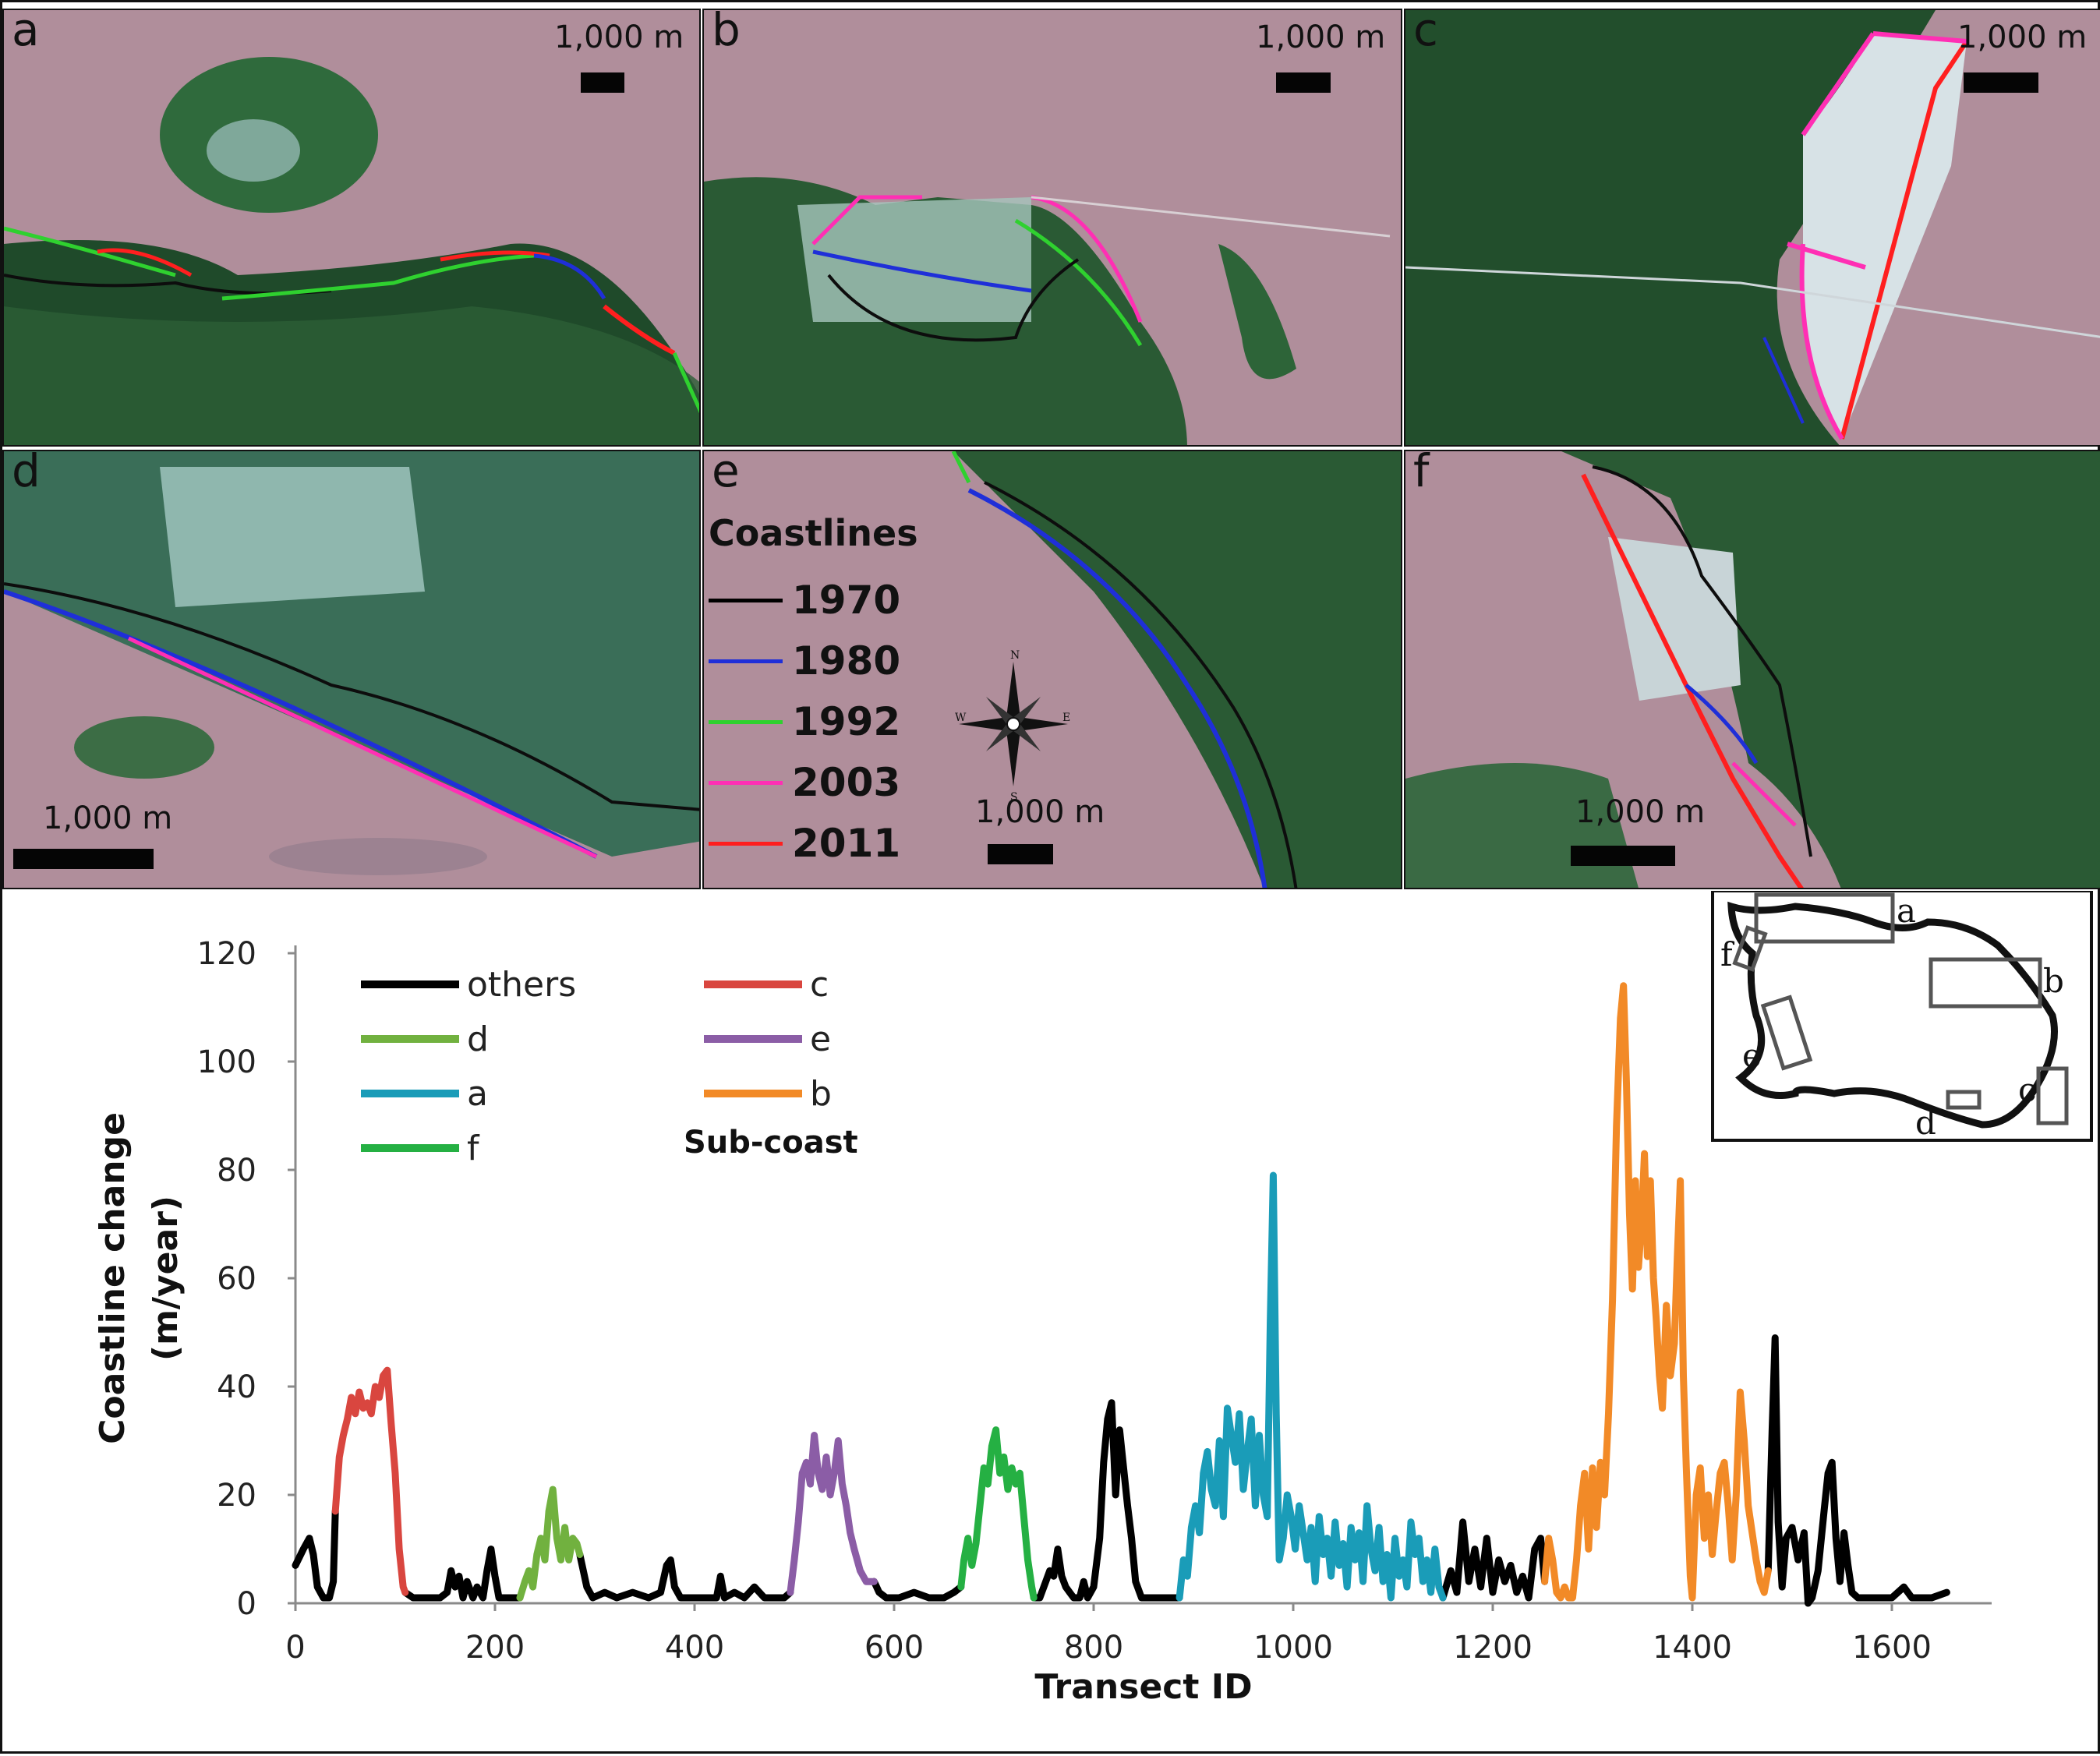 Image resolution: width=2100 pixels, height=1756 pixels. Describe the element at coordinates (1640, 812) in the screenshot. I see `scale-label-f: 1,000 m` at that location.